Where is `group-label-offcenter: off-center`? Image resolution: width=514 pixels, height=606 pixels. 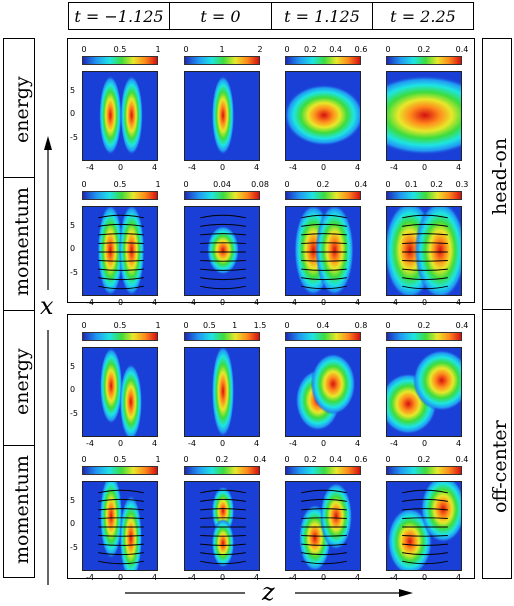
group-label-offcenter: off-center is located at coordinates (500, 466).